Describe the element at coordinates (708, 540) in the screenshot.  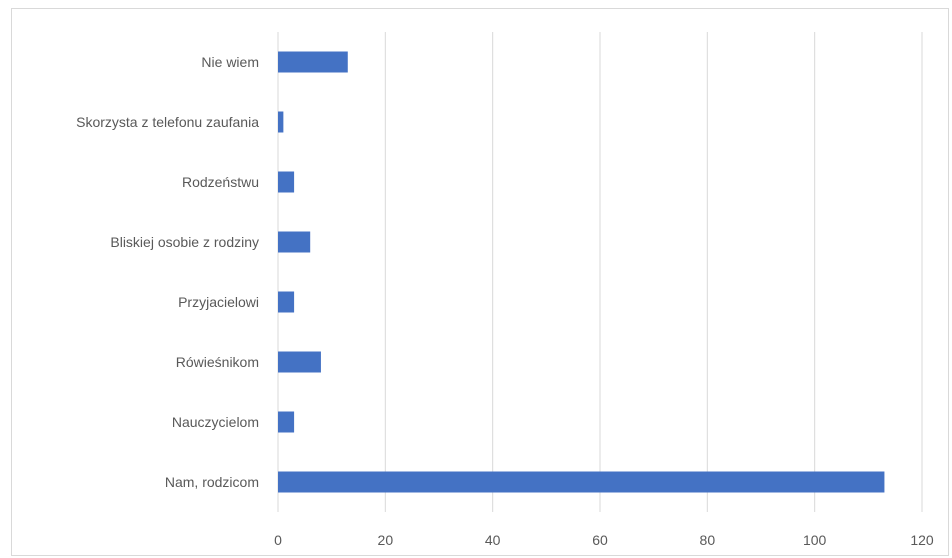
I see `x-tick-label: 80` at that location.